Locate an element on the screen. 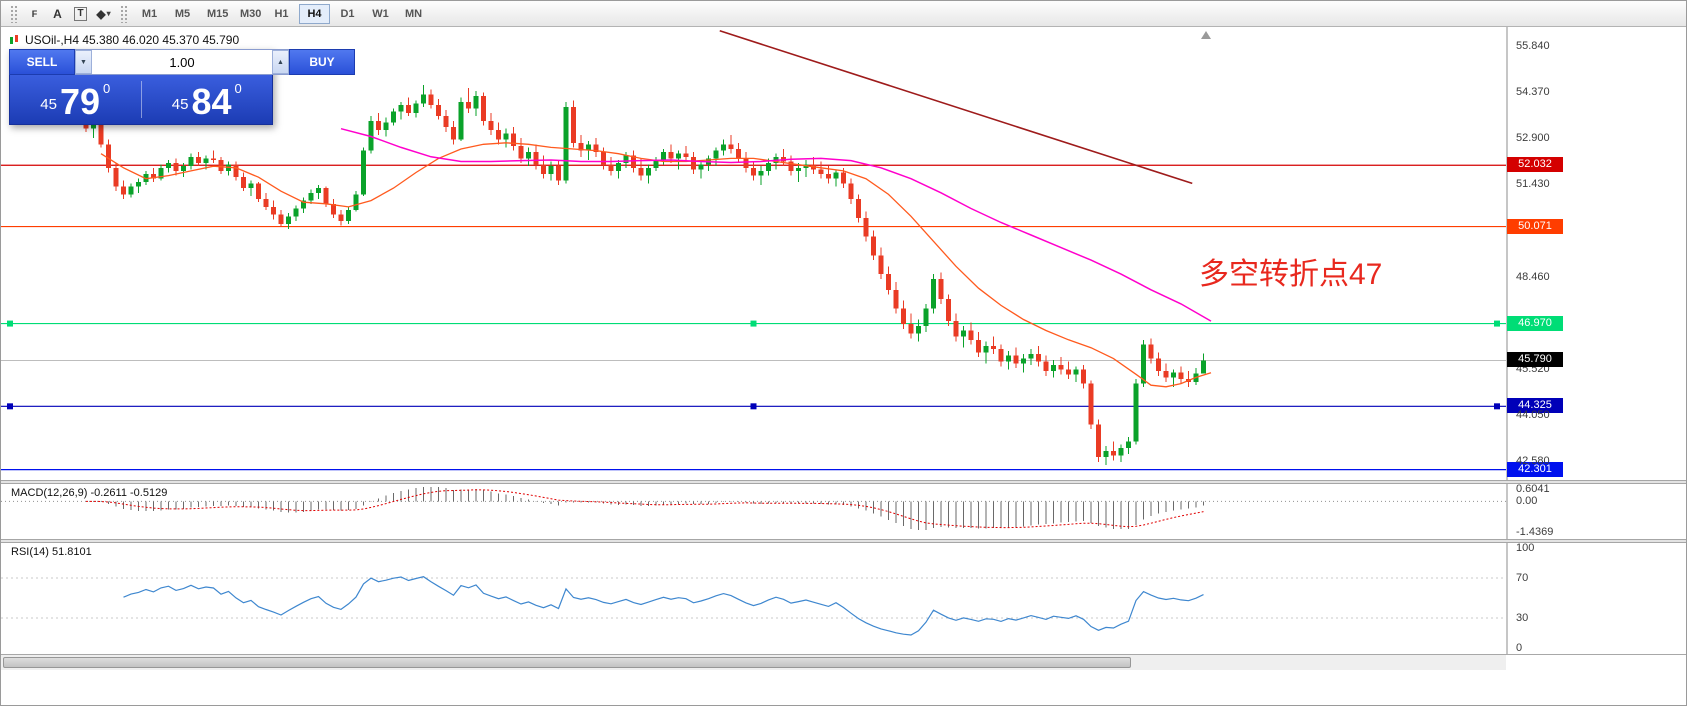 This screenshot has width=1687, height=706. buy-price-big-digits: 84 is located at coordinates (211, 102).